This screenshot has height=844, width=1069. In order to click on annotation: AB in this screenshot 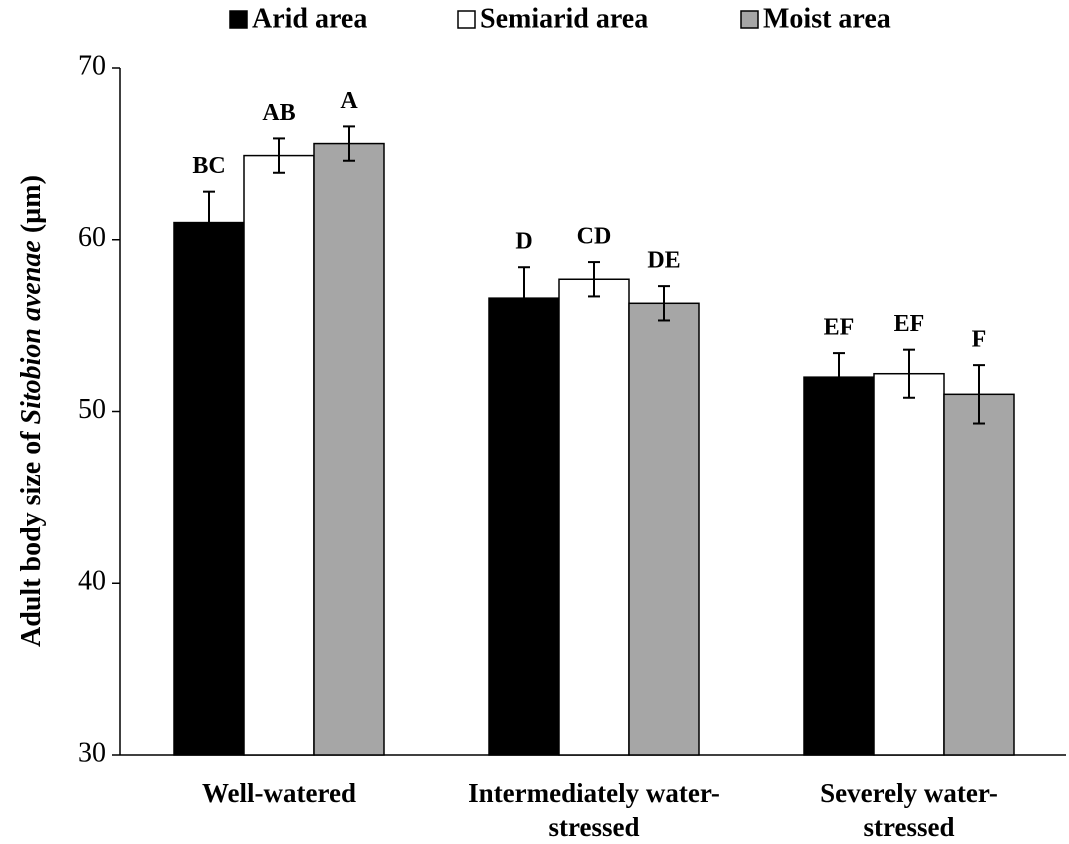, I will do `click(278, 113)`.